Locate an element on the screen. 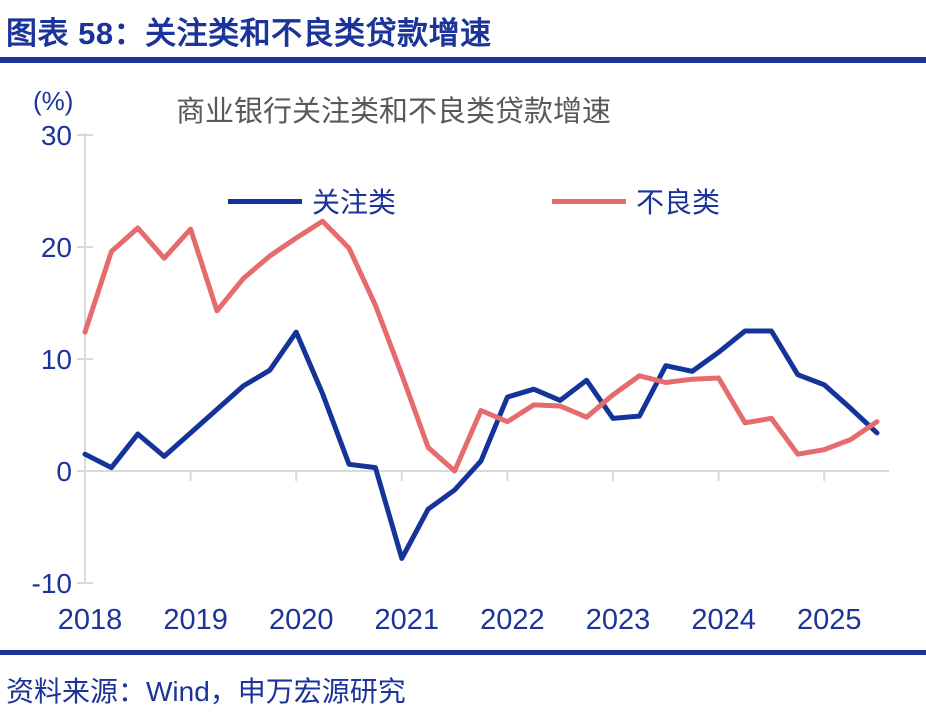 Image resolution: width=926 pixels, height=722 pixels. source-note: 资料来源：Wind，申万宏源研究 is located at coordinates (206, 691).